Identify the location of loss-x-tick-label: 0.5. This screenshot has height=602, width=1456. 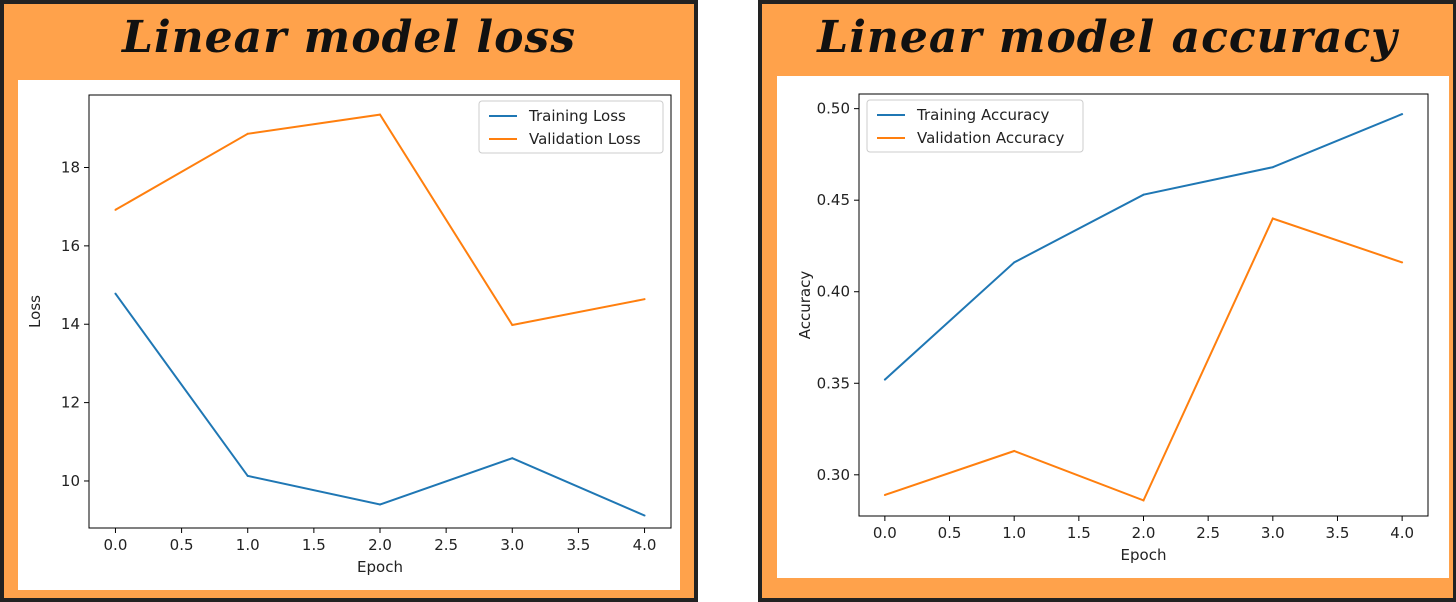
(182, 545).